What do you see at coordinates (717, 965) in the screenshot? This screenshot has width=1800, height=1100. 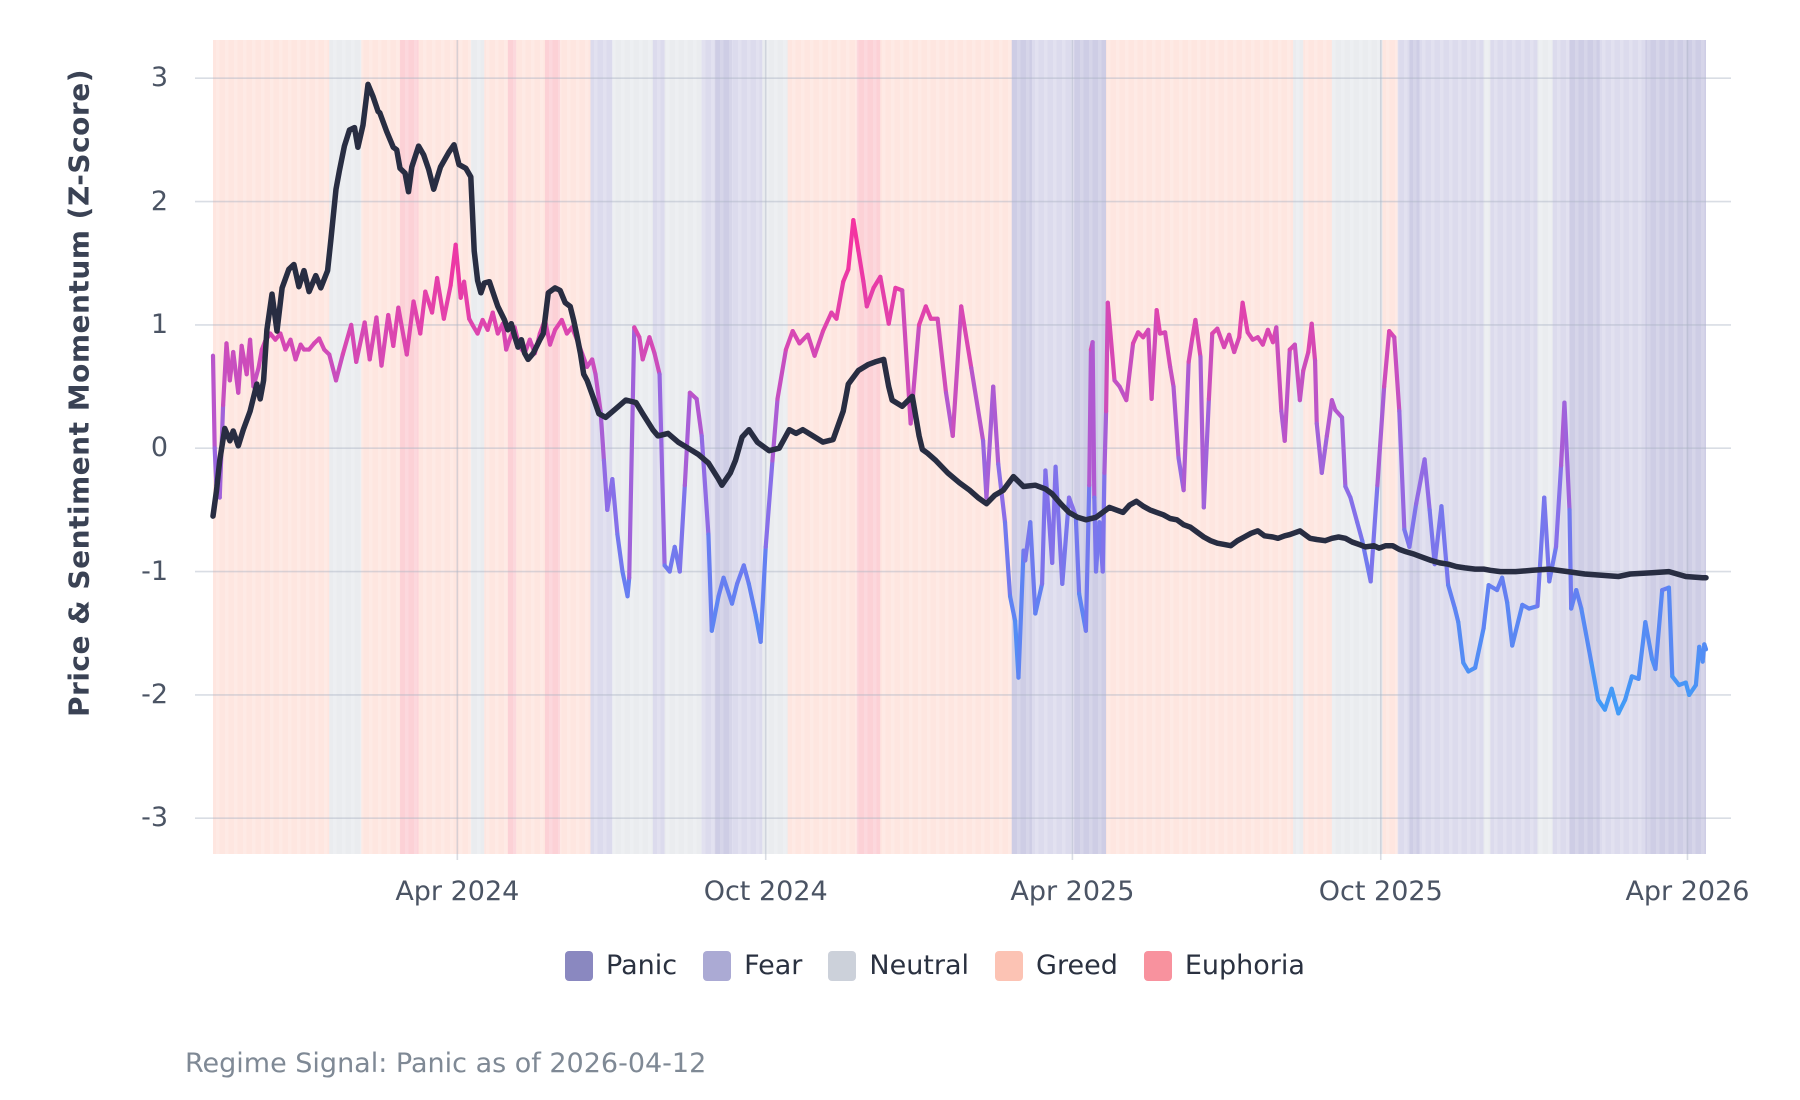 I see `legend-swatch-fear` at bounding box center [717, 965].